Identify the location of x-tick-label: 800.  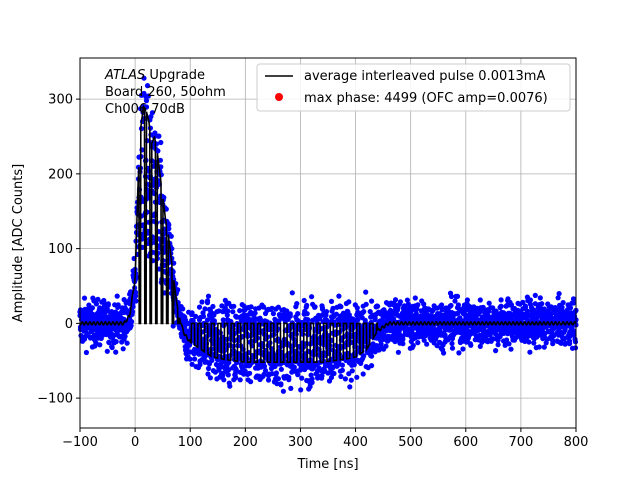
(576, 442).